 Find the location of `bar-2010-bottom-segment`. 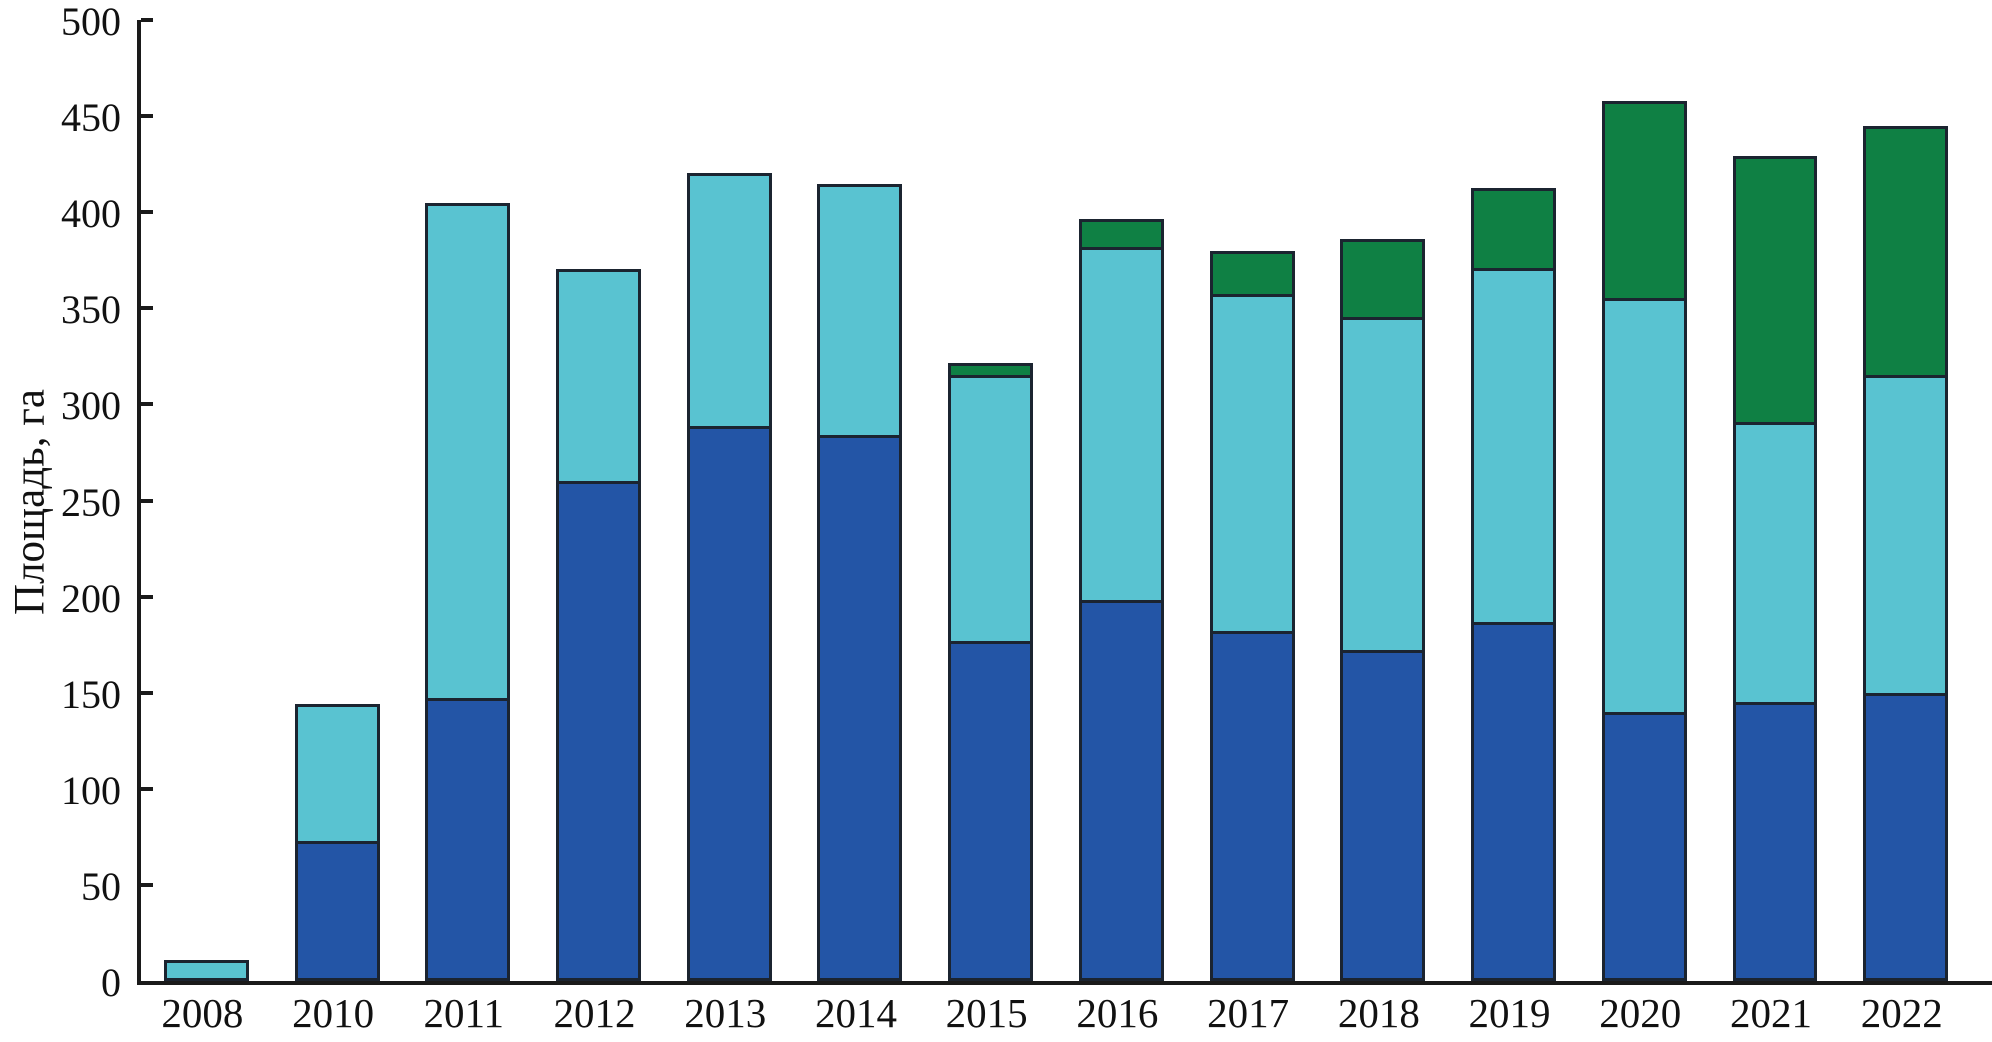

bar-2010-bottom-segment is located at coordinates (337, 911).